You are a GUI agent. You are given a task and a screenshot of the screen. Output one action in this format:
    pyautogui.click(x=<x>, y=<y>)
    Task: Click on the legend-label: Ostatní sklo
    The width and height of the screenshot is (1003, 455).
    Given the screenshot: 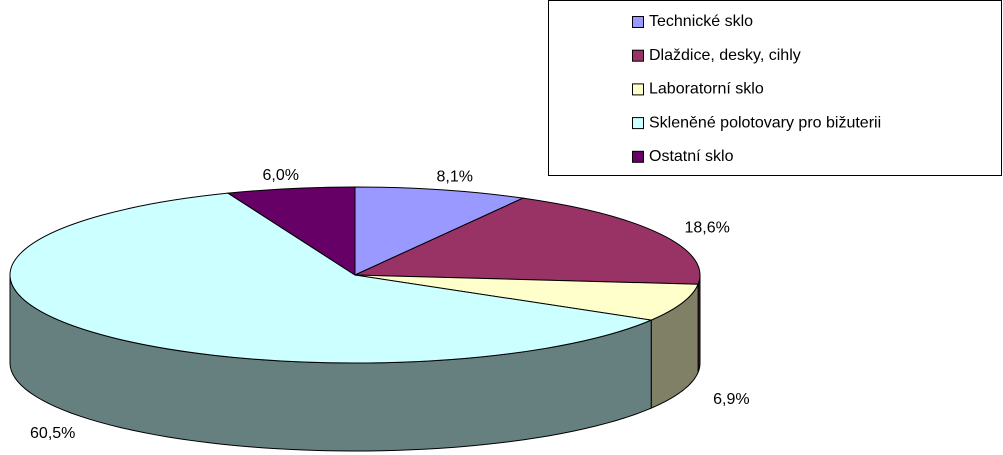 What is the action you would take?
    pyautogui.click(x=691, y=156)
    